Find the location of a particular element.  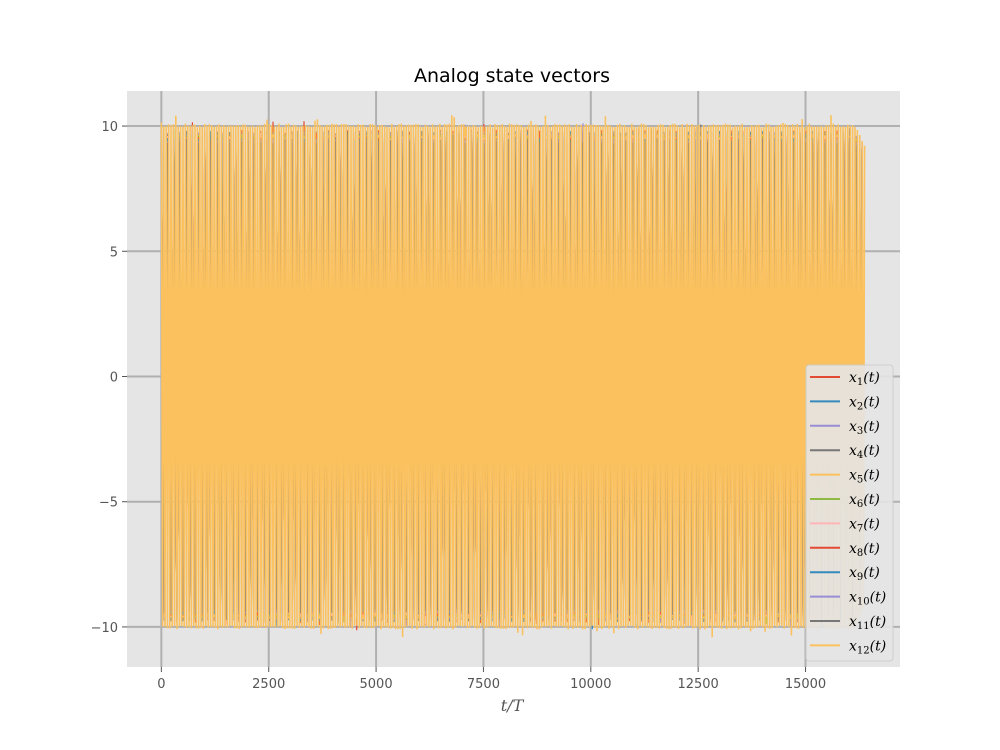

legend-label-10: x10(t) is located at coordinates (867, 599).